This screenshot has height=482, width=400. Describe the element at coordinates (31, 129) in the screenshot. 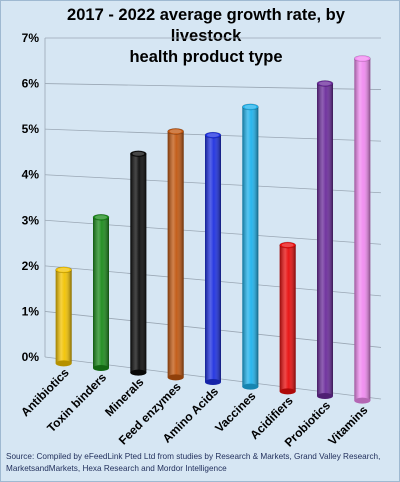

I see `y-tick-label: 5%` at that location.